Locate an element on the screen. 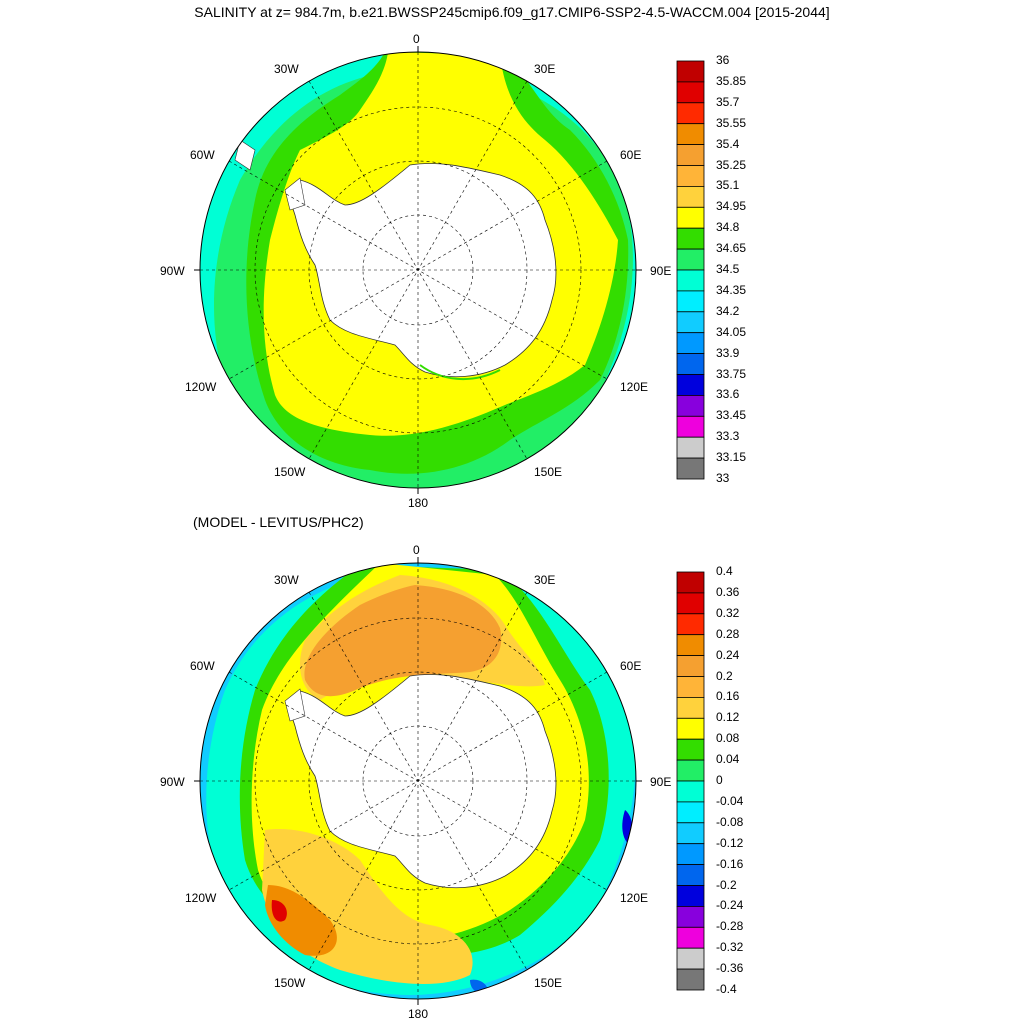  salinity-colorbar-tick-label: 33.9 is located at coordinates (728, 352).